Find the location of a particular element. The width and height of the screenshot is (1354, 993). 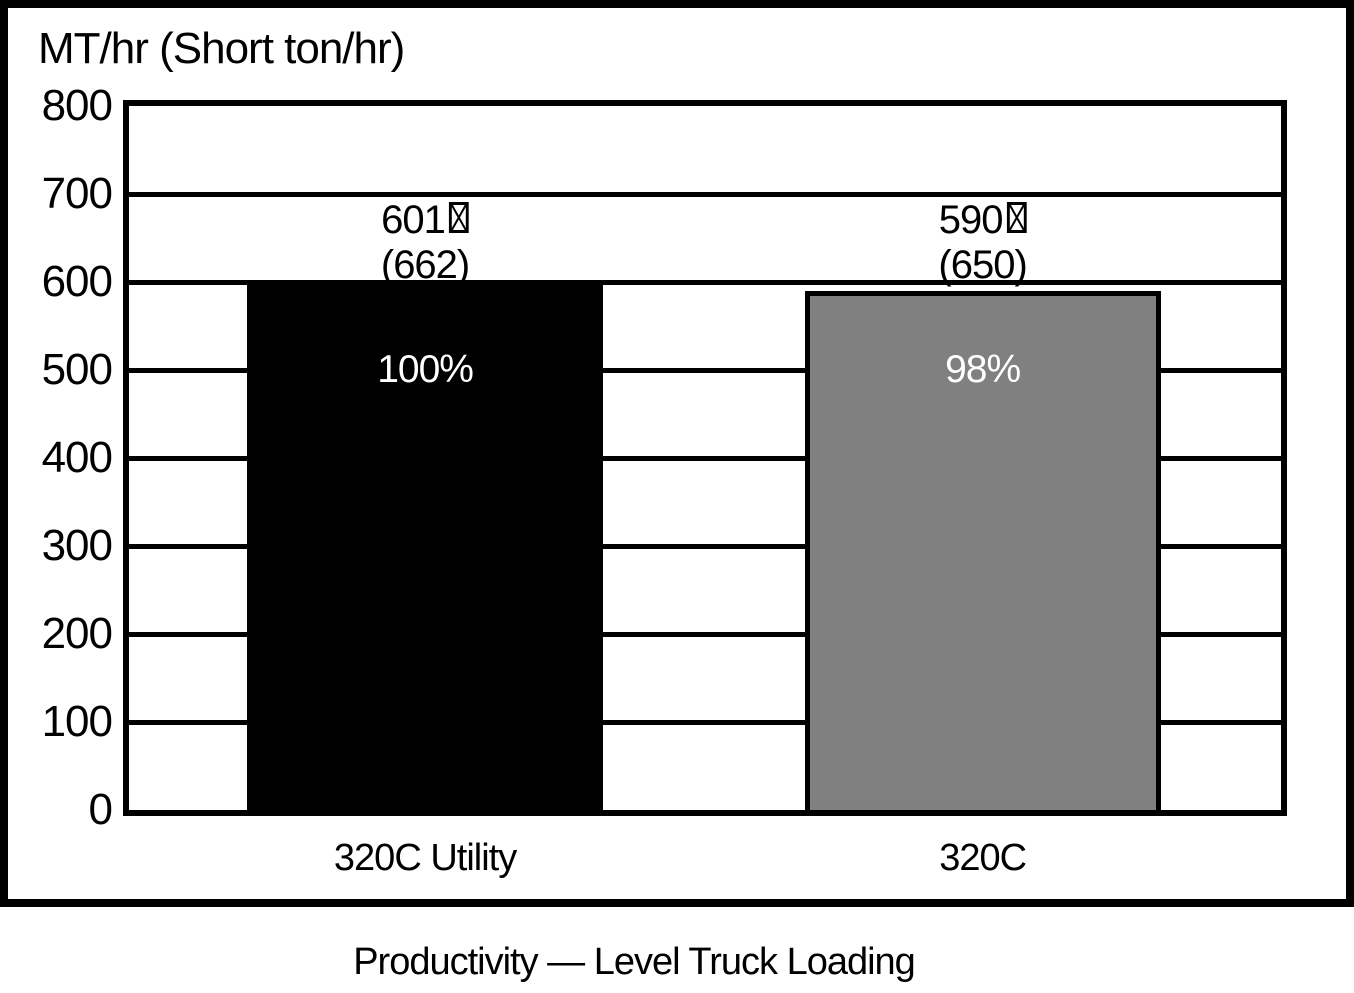

chart-title: Productivity — Level Truck Loading is located at coordinates (634, 962).